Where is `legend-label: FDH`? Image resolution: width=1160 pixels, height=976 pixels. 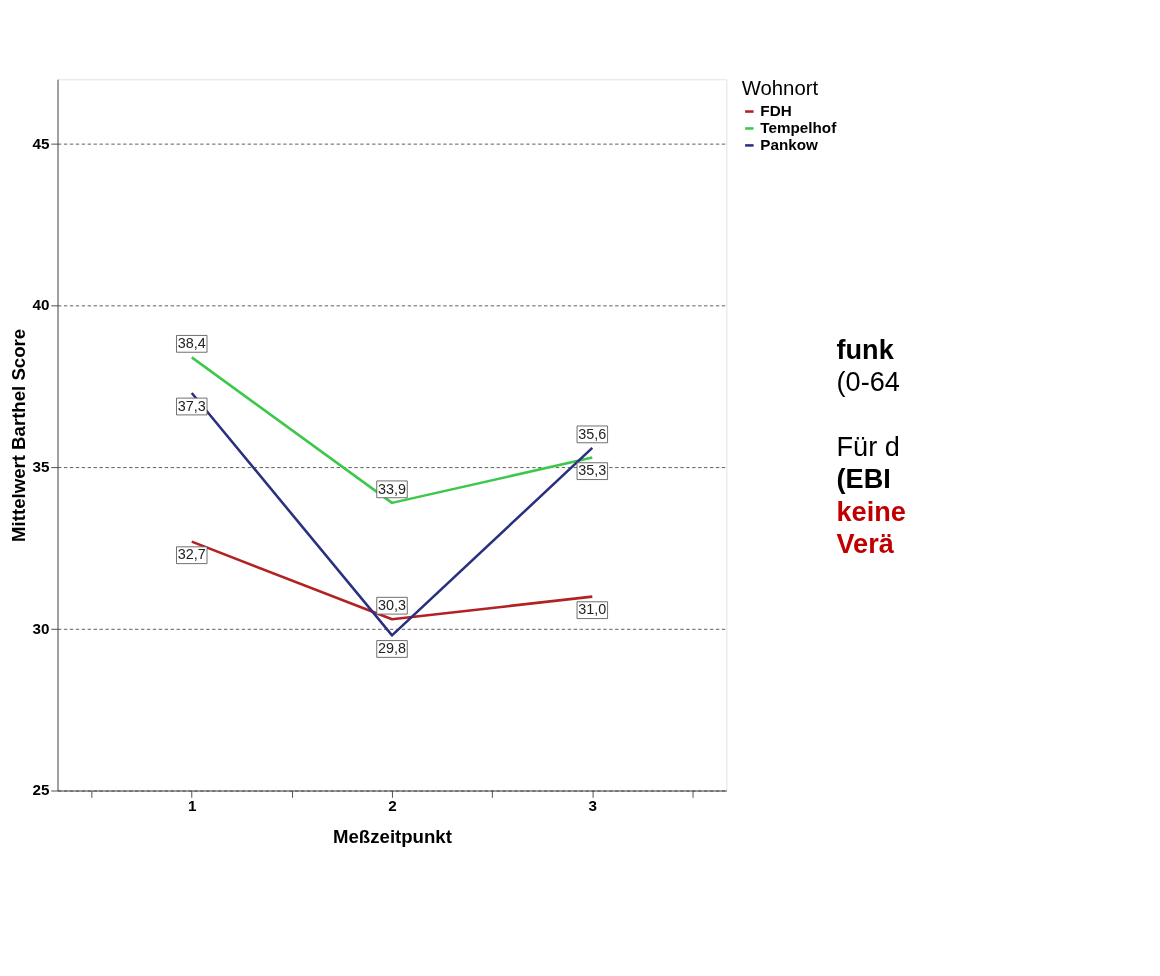
legend-label: FDH is located at coordinates (776, 110).